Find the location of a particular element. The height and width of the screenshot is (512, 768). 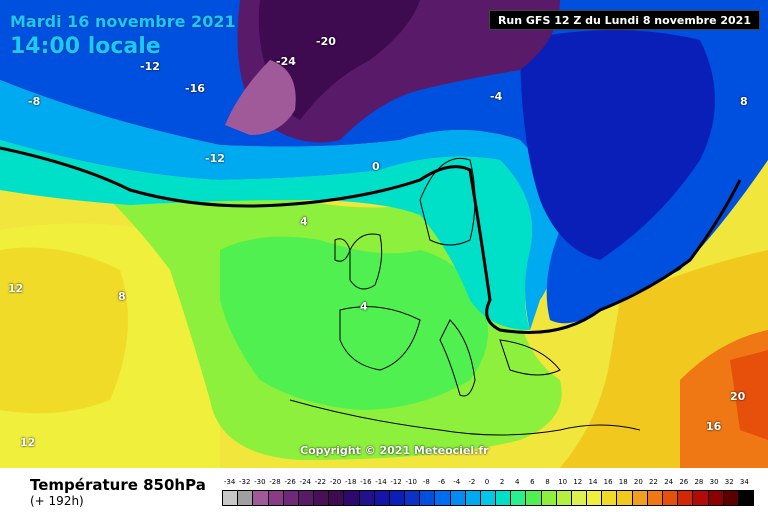

scale-value-label: -22 is located at coordinates (320, 482).